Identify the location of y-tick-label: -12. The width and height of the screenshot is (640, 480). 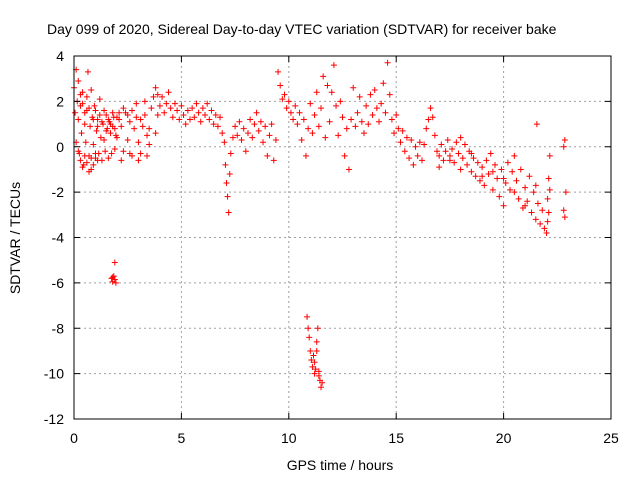
(54, 419).